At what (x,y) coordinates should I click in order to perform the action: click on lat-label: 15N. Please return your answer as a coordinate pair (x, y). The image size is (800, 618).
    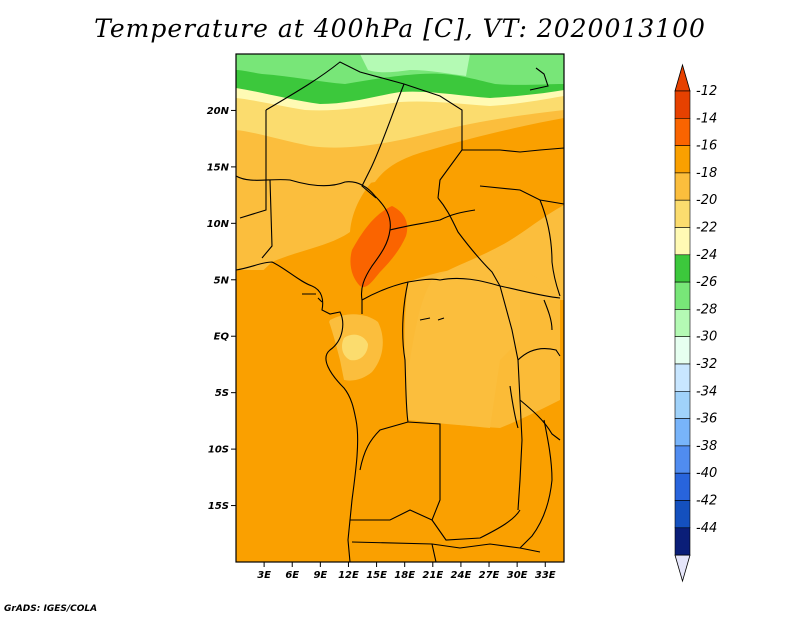
    Looking at the image, I should click on (218, 167).